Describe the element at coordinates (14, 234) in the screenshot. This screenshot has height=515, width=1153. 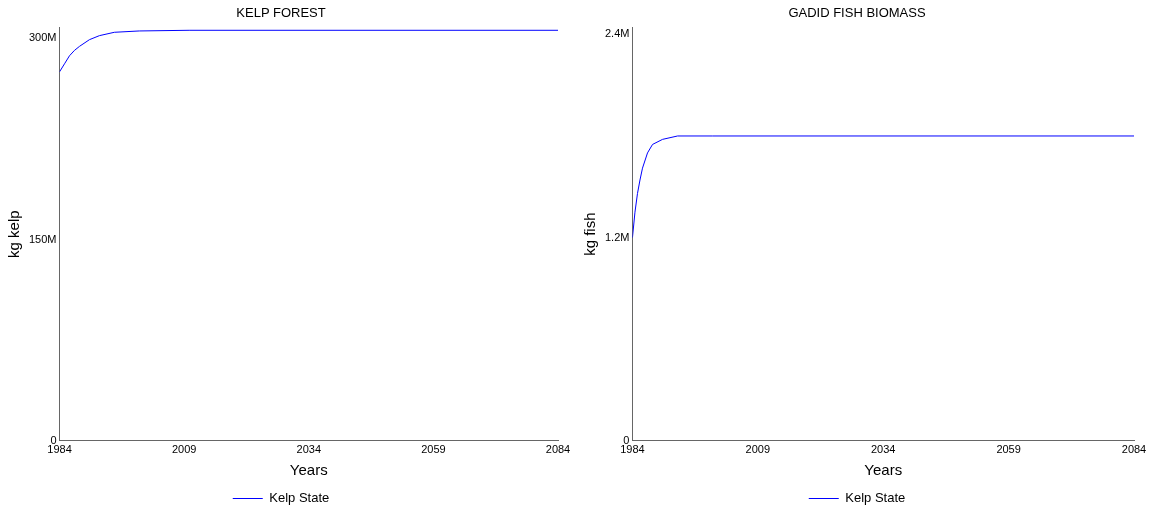
I see `y-axis-title: kg kelp` at that location.